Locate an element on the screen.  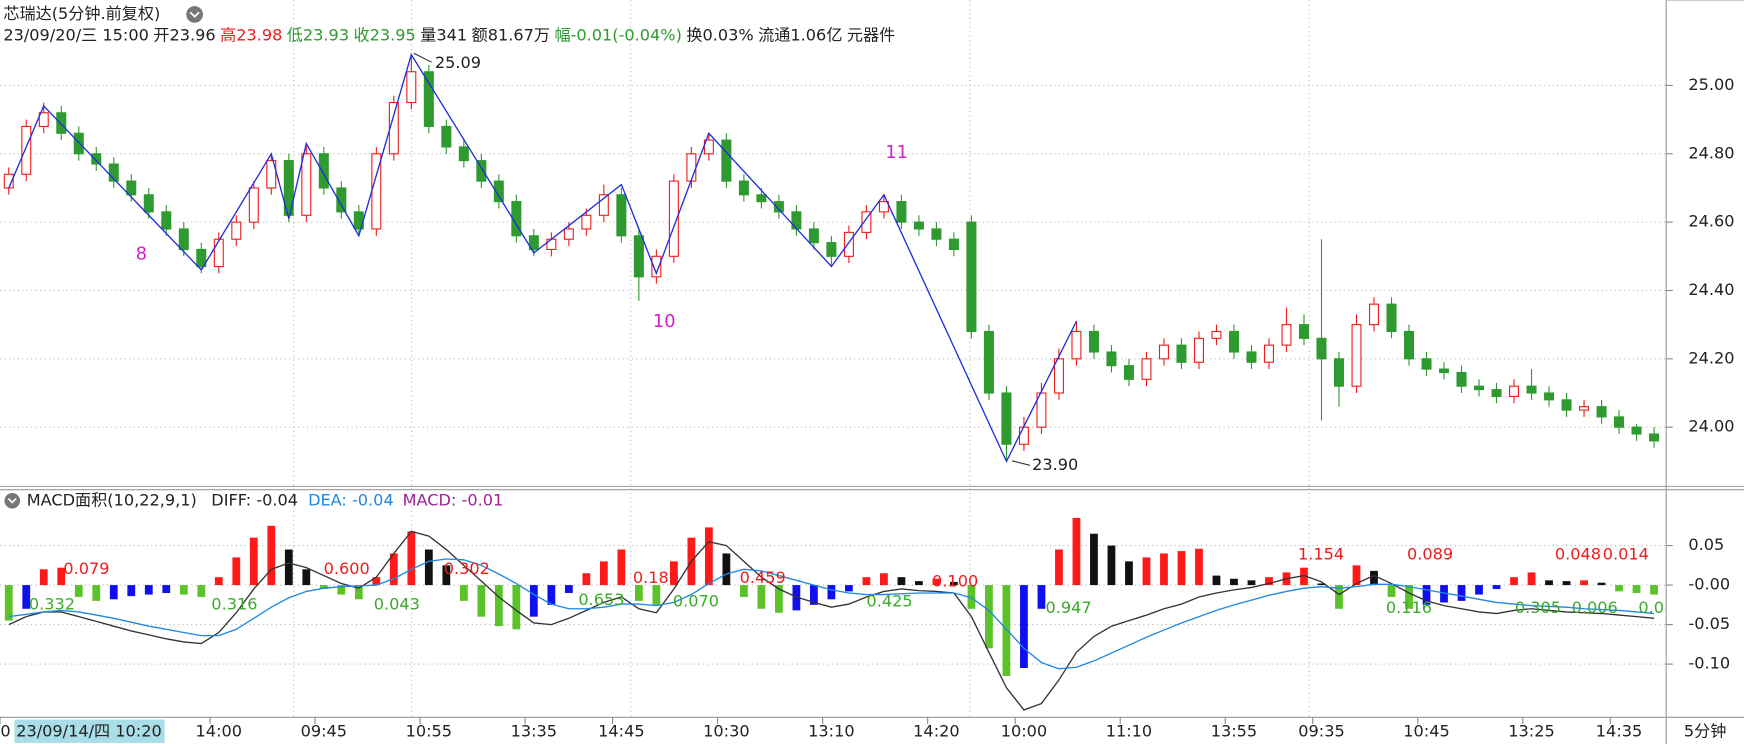
area-label: 0.04 is located at coordinates (1656, 607).